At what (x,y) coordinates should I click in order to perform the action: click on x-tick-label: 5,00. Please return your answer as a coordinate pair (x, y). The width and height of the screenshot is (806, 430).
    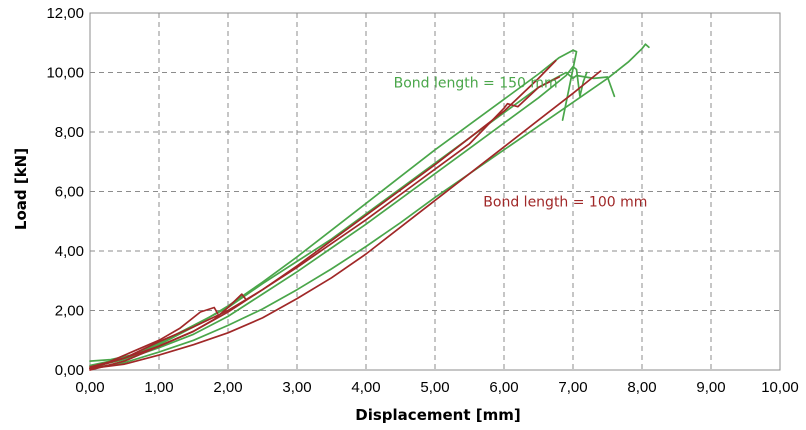
    Looking at the image, I should click on (434, 387).